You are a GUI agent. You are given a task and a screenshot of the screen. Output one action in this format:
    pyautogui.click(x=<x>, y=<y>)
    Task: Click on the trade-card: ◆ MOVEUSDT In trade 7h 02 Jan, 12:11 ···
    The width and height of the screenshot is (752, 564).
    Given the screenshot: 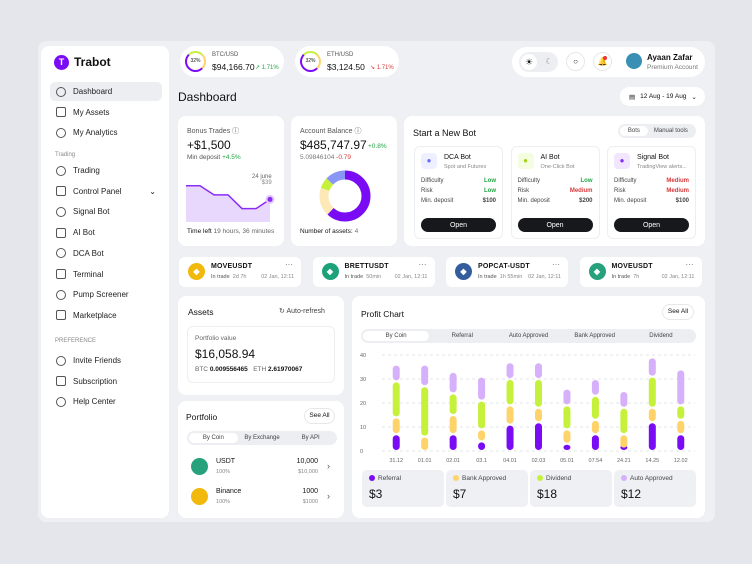 What is the action you would take?
    pyautogui.click(x=640, y=272)
    